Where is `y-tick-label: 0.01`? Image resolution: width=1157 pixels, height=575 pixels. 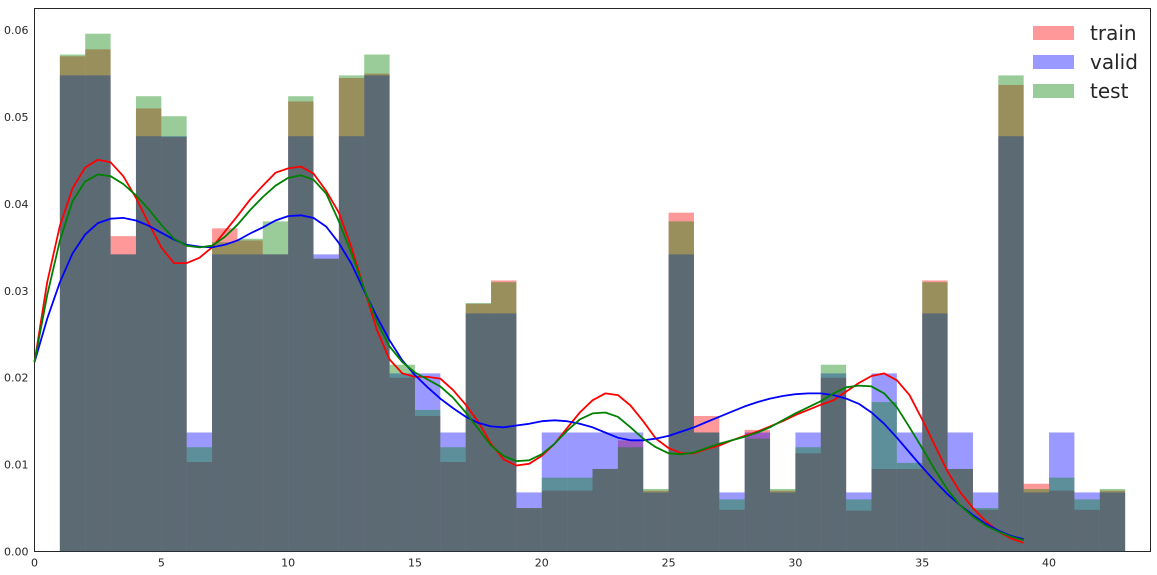
y-tick-label: 0.01 is located at coordinates (16, 465).